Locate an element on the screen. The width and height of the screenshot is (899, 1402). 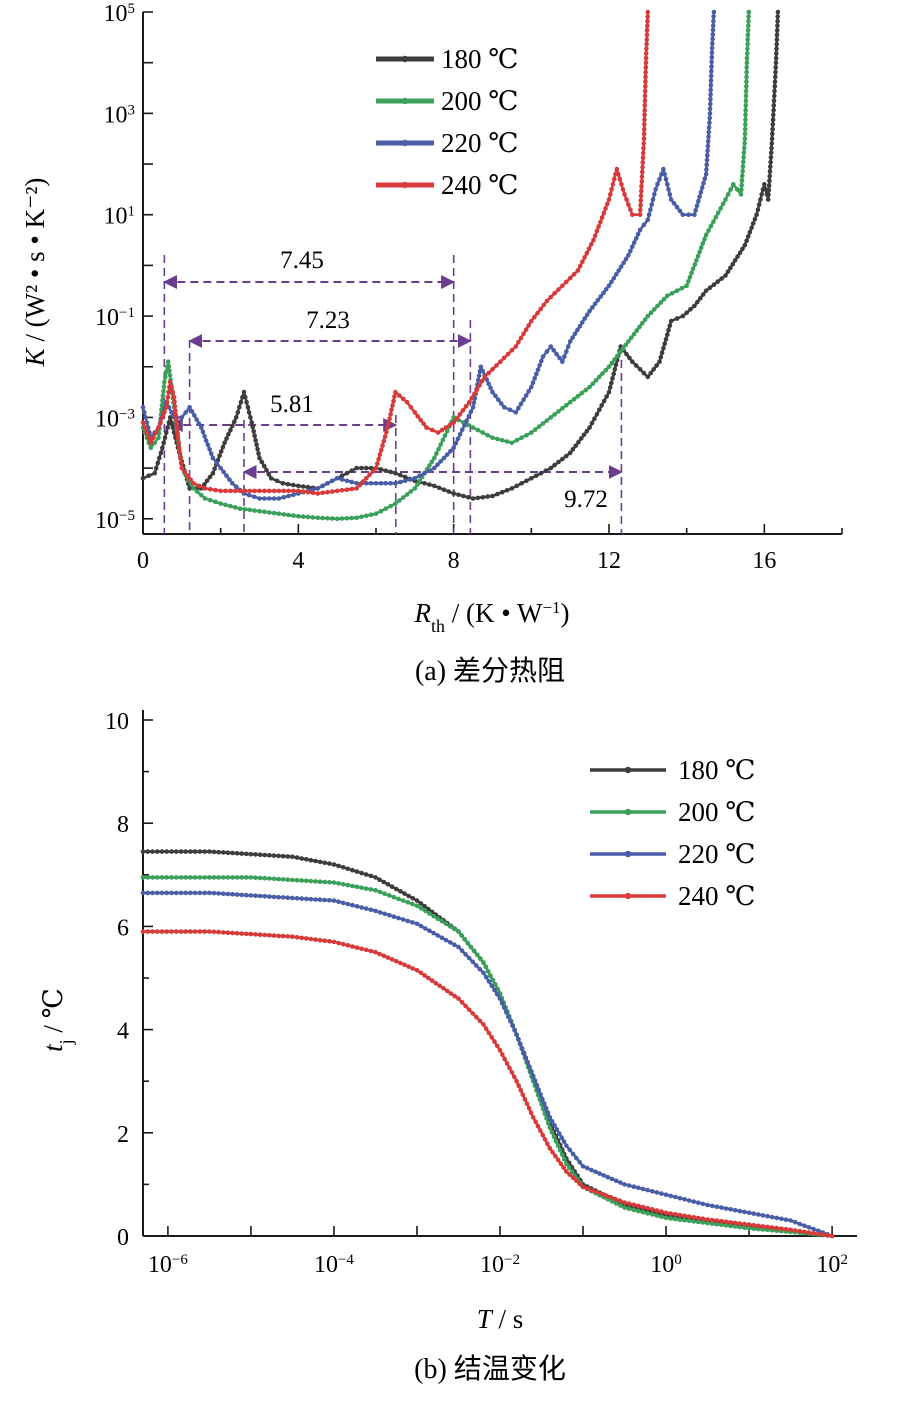
annotation-label-7-23: 7.23 is located at coordinates (328, 320).